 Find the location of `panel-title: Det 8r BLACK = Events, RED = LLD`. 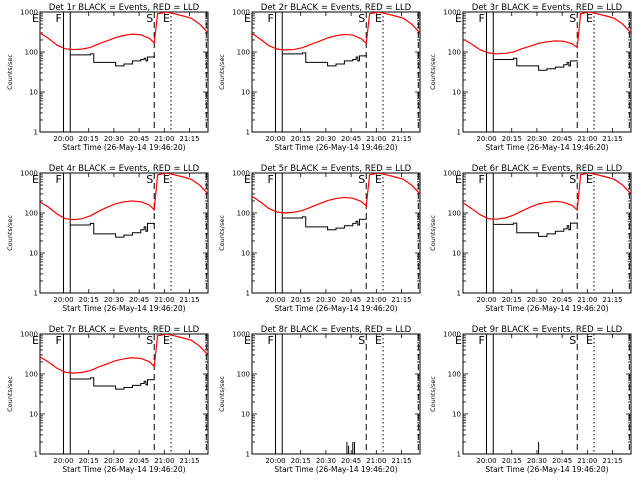

panel-title: Det 8r BLACK = Events, RED = LLD is located at coordinates (336, 330).